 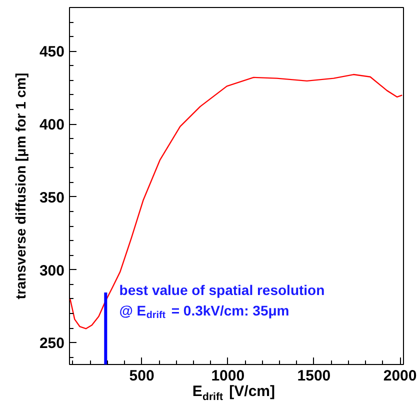 What do you see at coordinates (400, 376) in the screenshot?
I see `x-tick-label: 2000` at bounding box center [400, 376].